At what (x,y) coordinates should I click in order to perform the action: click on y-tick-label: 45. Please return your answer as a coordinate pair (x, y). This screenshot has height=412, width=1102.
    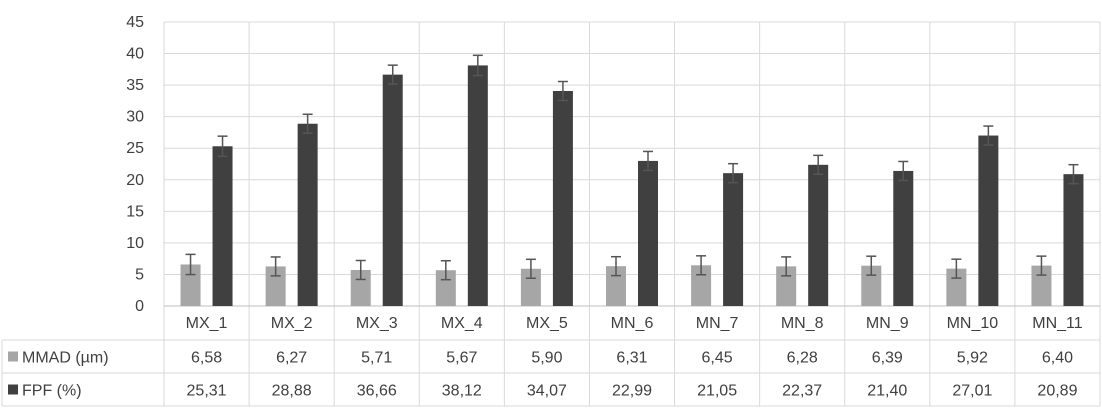
    Looking at the image, I should click on (135, 22).